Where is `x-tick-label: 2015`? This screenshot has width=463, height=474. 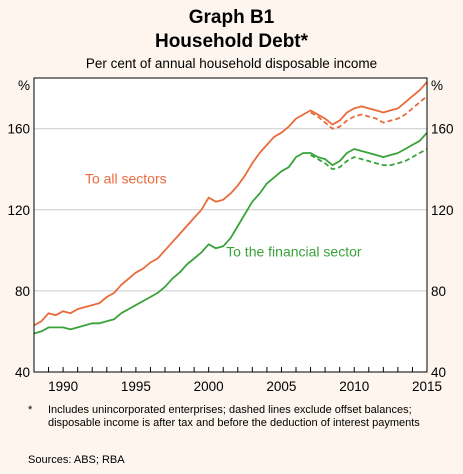 x-tick-label: 2015 is located at coordinates (427, 386).